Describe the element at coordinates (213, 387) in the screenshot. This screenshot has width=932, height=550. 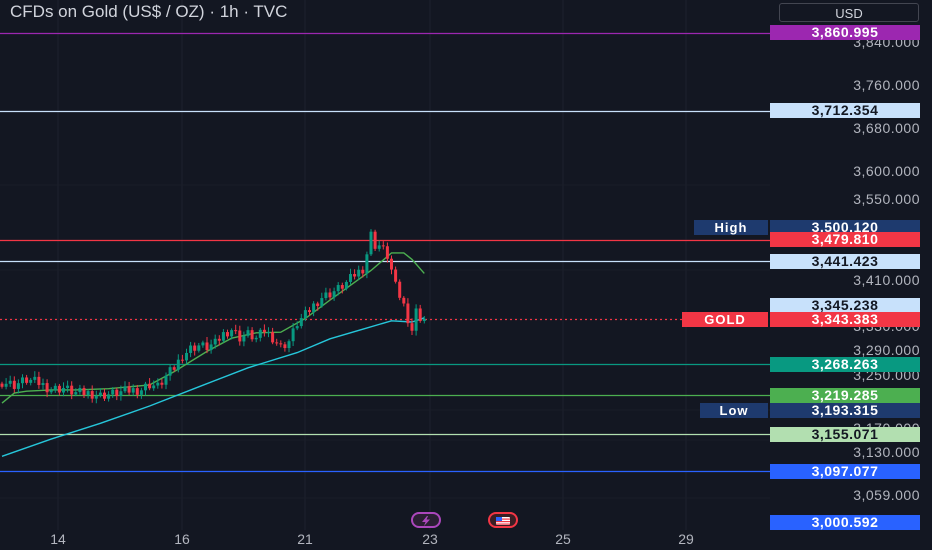
I see `ma-slow-line` at that location.